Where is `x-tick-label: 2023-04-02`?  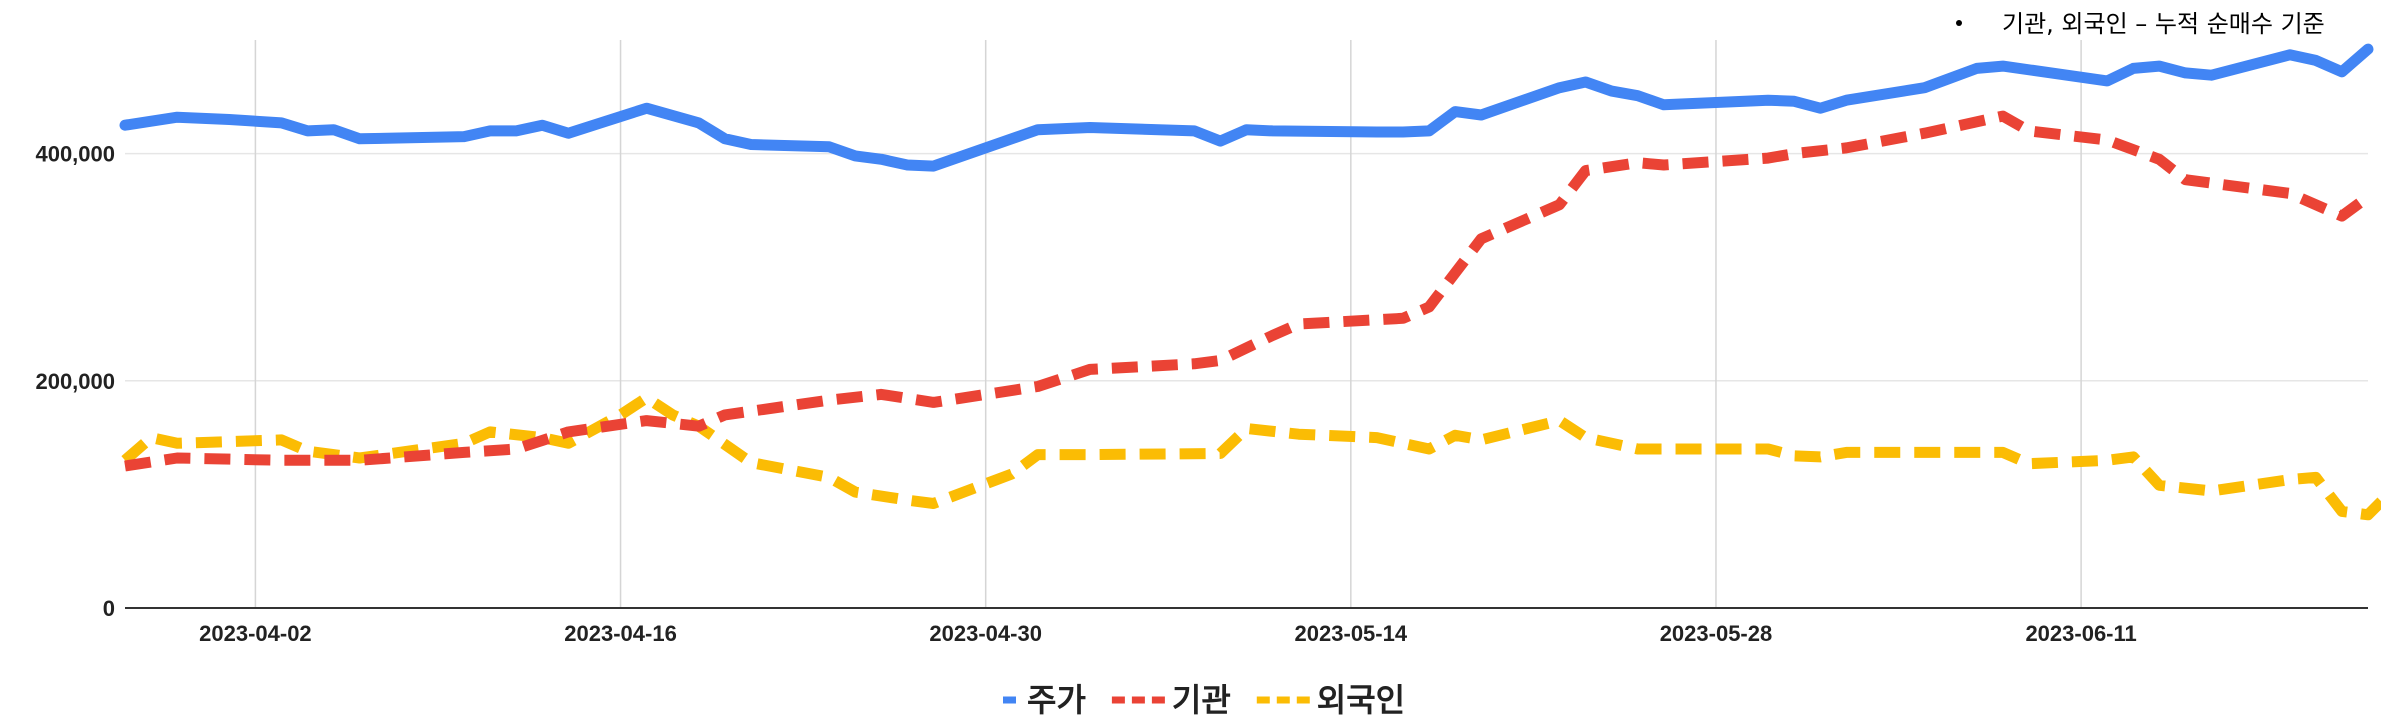 x-tick-label: 2023-04-02 is located at coordinates (255, 633).